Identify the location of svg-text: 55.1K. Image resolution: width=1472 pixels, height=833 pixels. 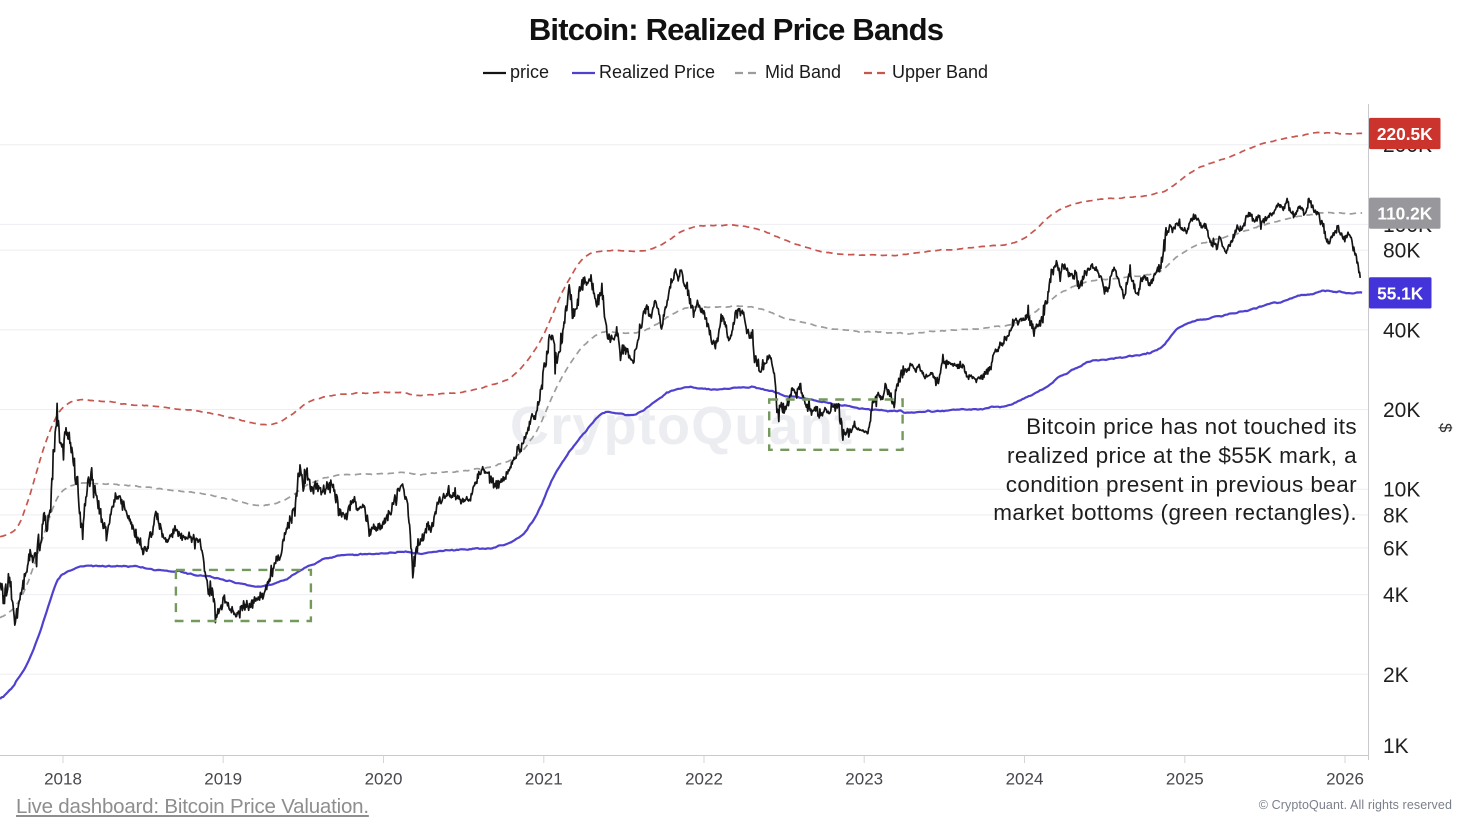
(1400, 293).